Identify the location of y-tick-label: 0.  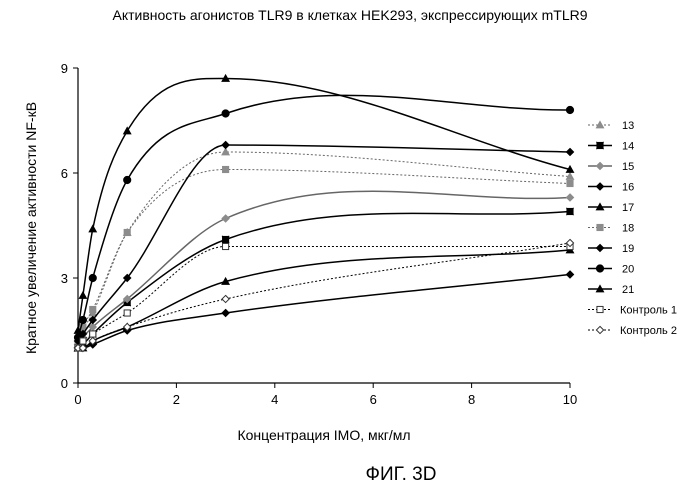
(64, 383).